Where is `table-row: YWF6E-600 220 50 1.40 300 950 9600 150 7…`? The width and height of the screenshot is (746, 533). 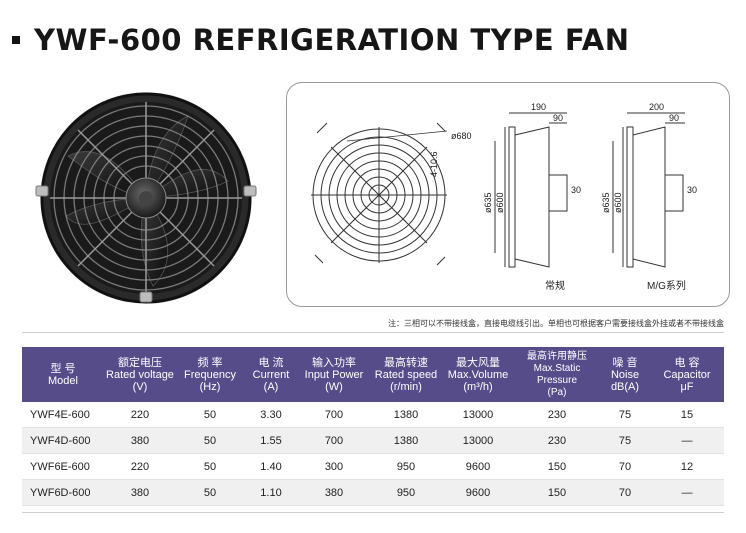 table-row: YWF6E-600 220 50 1.40 300 950 9600 150 7… is located at coordinates (373, 466).